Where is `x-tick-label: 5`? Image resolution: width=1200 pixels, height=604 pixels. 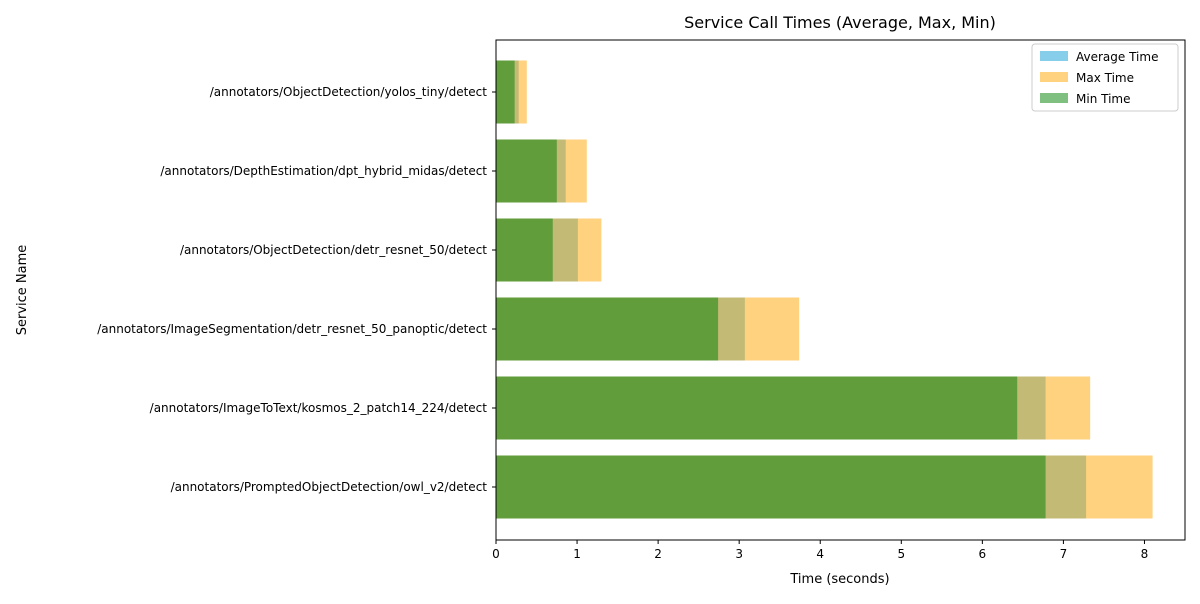
x-tick-label: 5 is located at coordinates (901, 554).